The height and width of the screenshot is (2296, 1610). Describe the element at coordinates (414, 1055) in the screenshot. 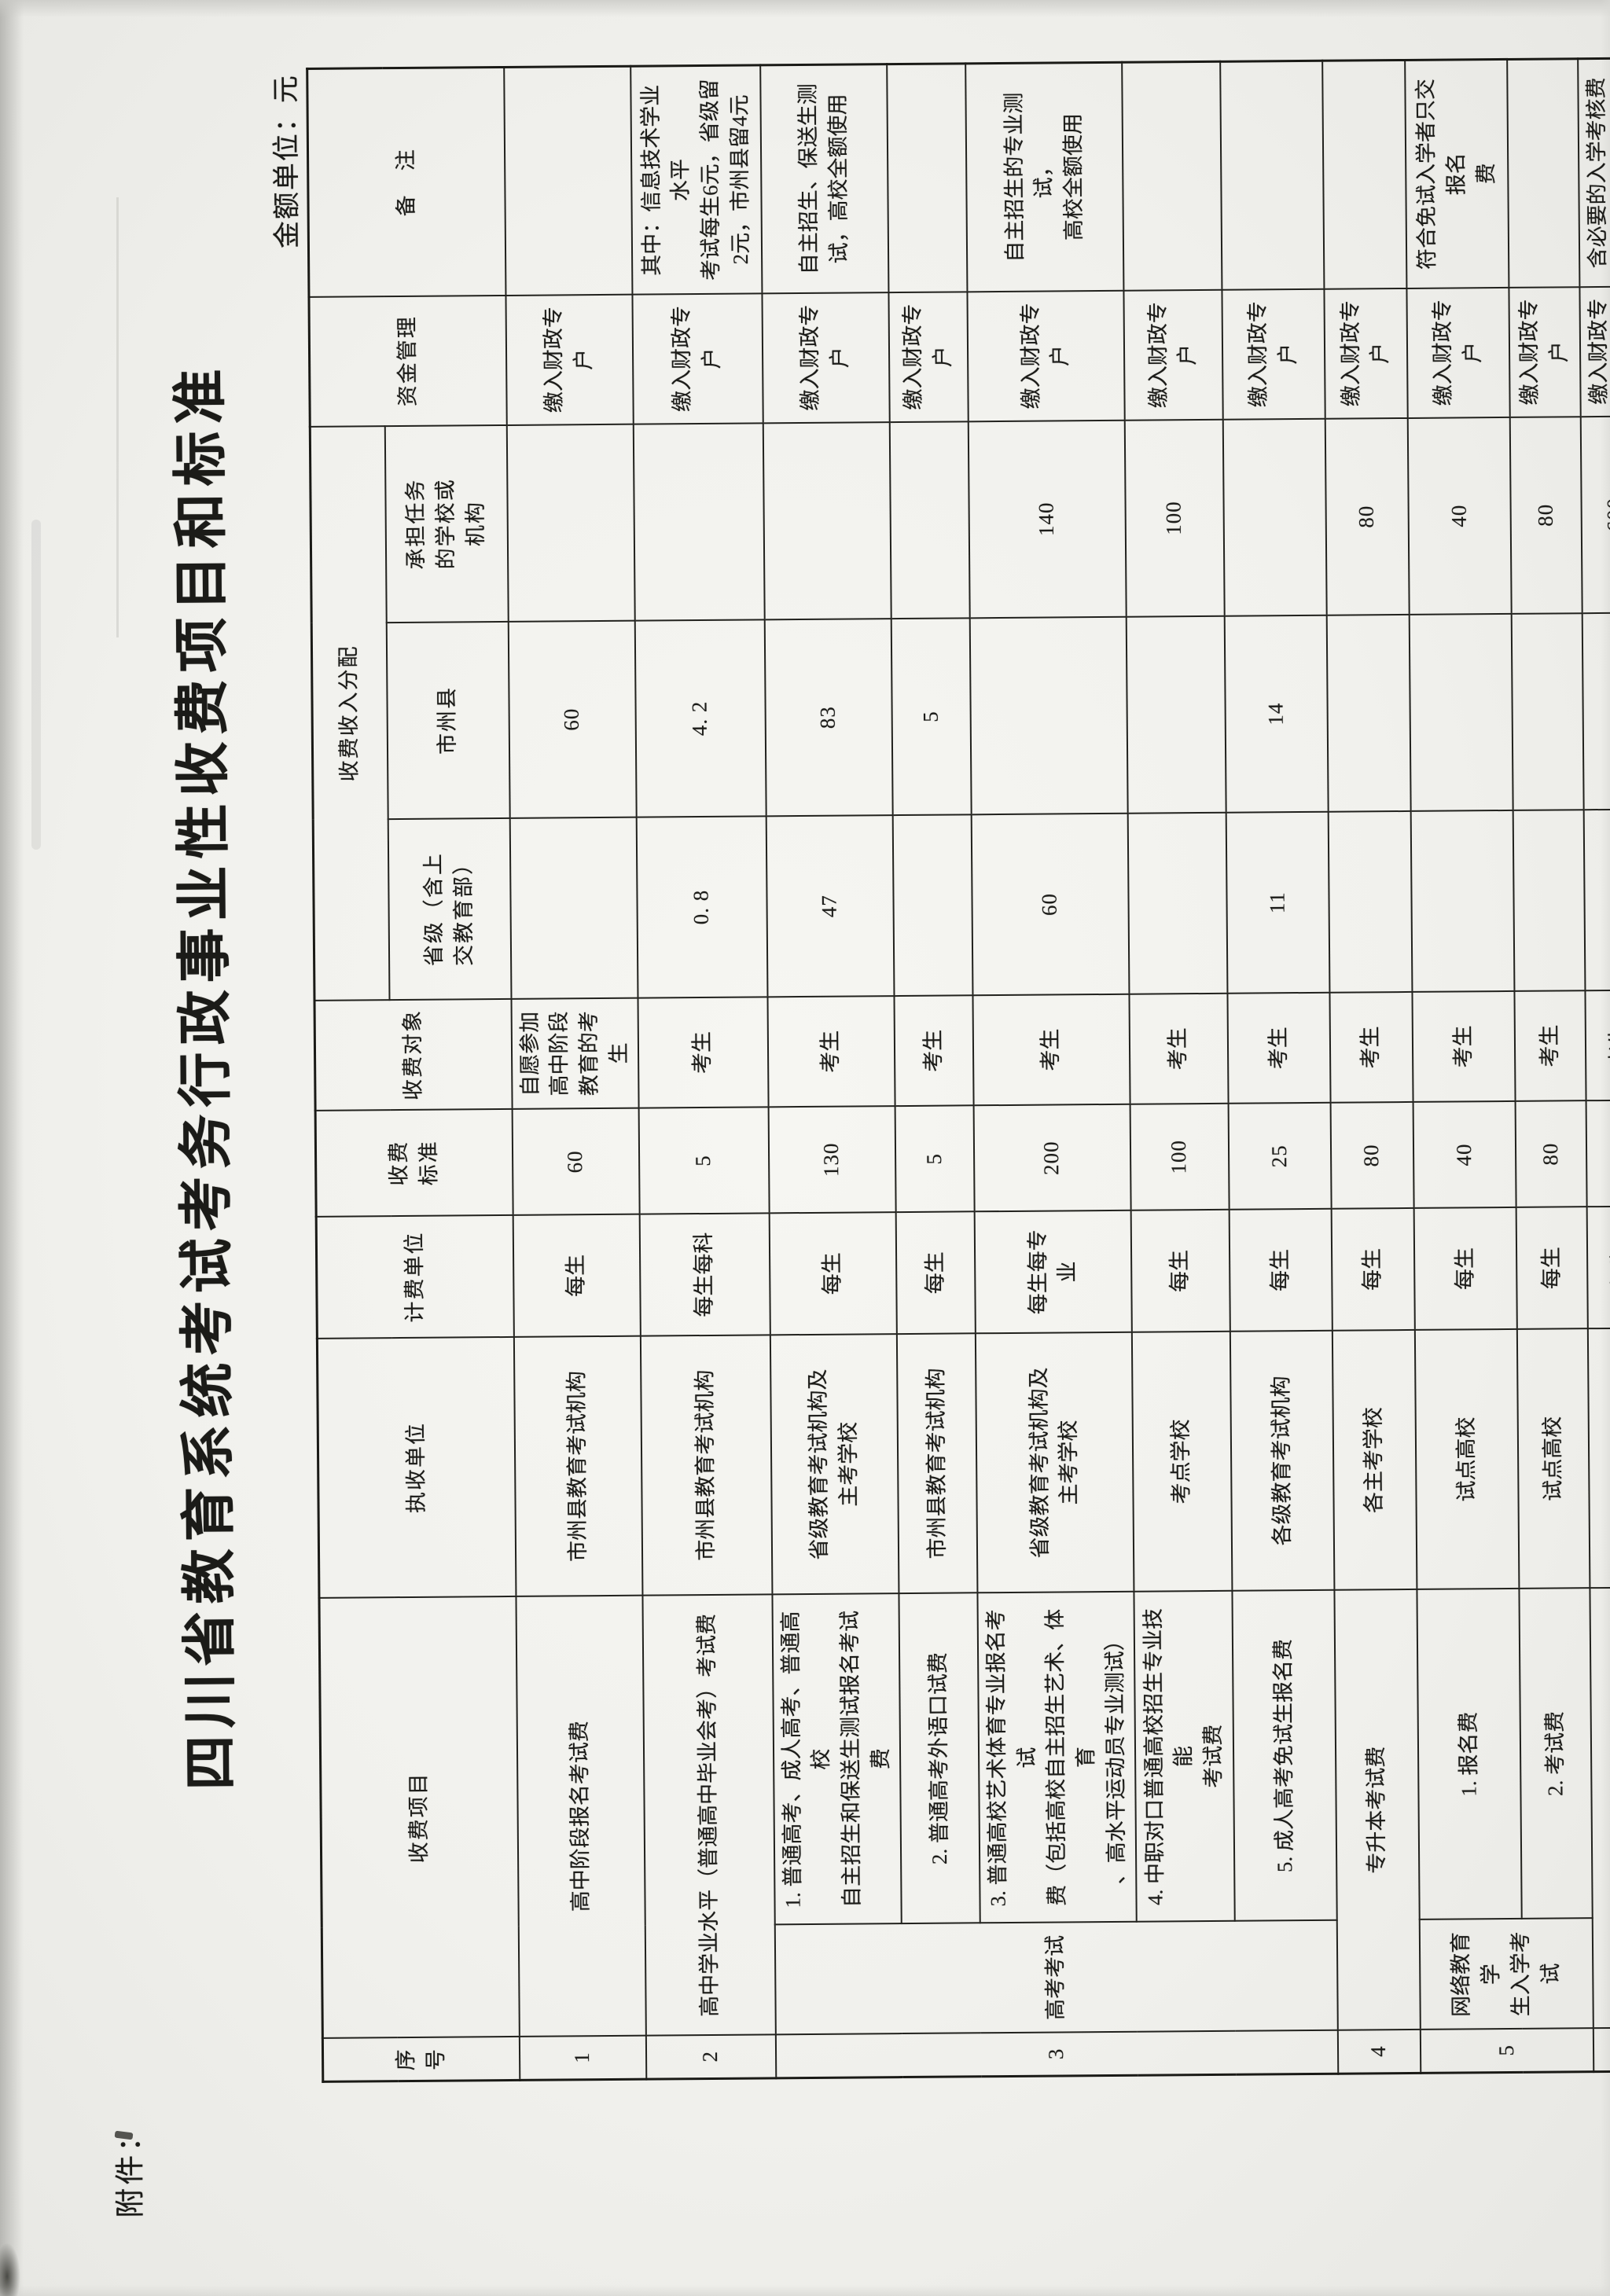

I see `col-header-payer: 收费对象` at that location.